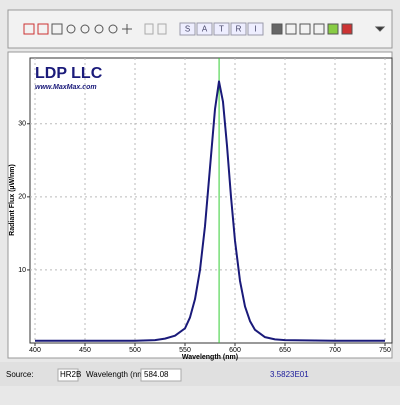 The height and width of the screenshot is (405, 400). Describe the element at coordinates (85, 350) in the screenshot. I see `x-tick-label: 450` at that location.